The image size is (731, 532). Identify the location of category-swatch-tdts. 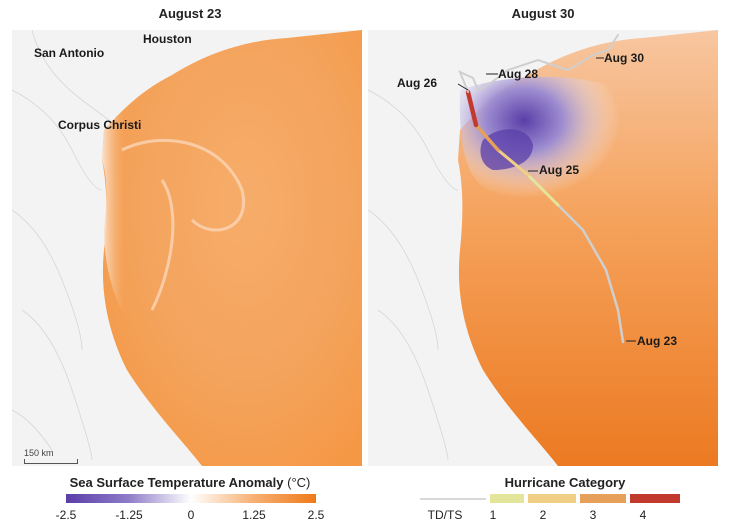
(453, 499).